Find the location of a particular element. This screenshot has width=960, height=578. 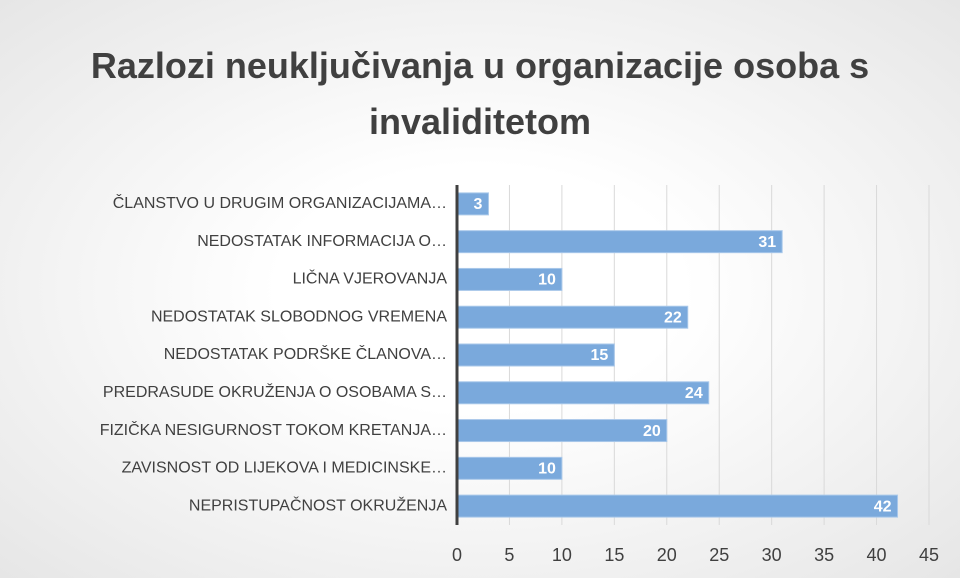

y-tick-label: NEDOSTATAK SLOBODNOG VREMENA is located at coordinates (299, 316).